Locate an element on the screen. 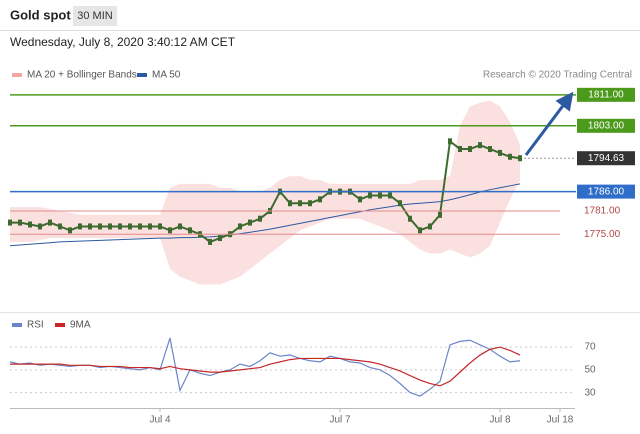  level-label: 1811.00 is located at coordinates (606, 94).